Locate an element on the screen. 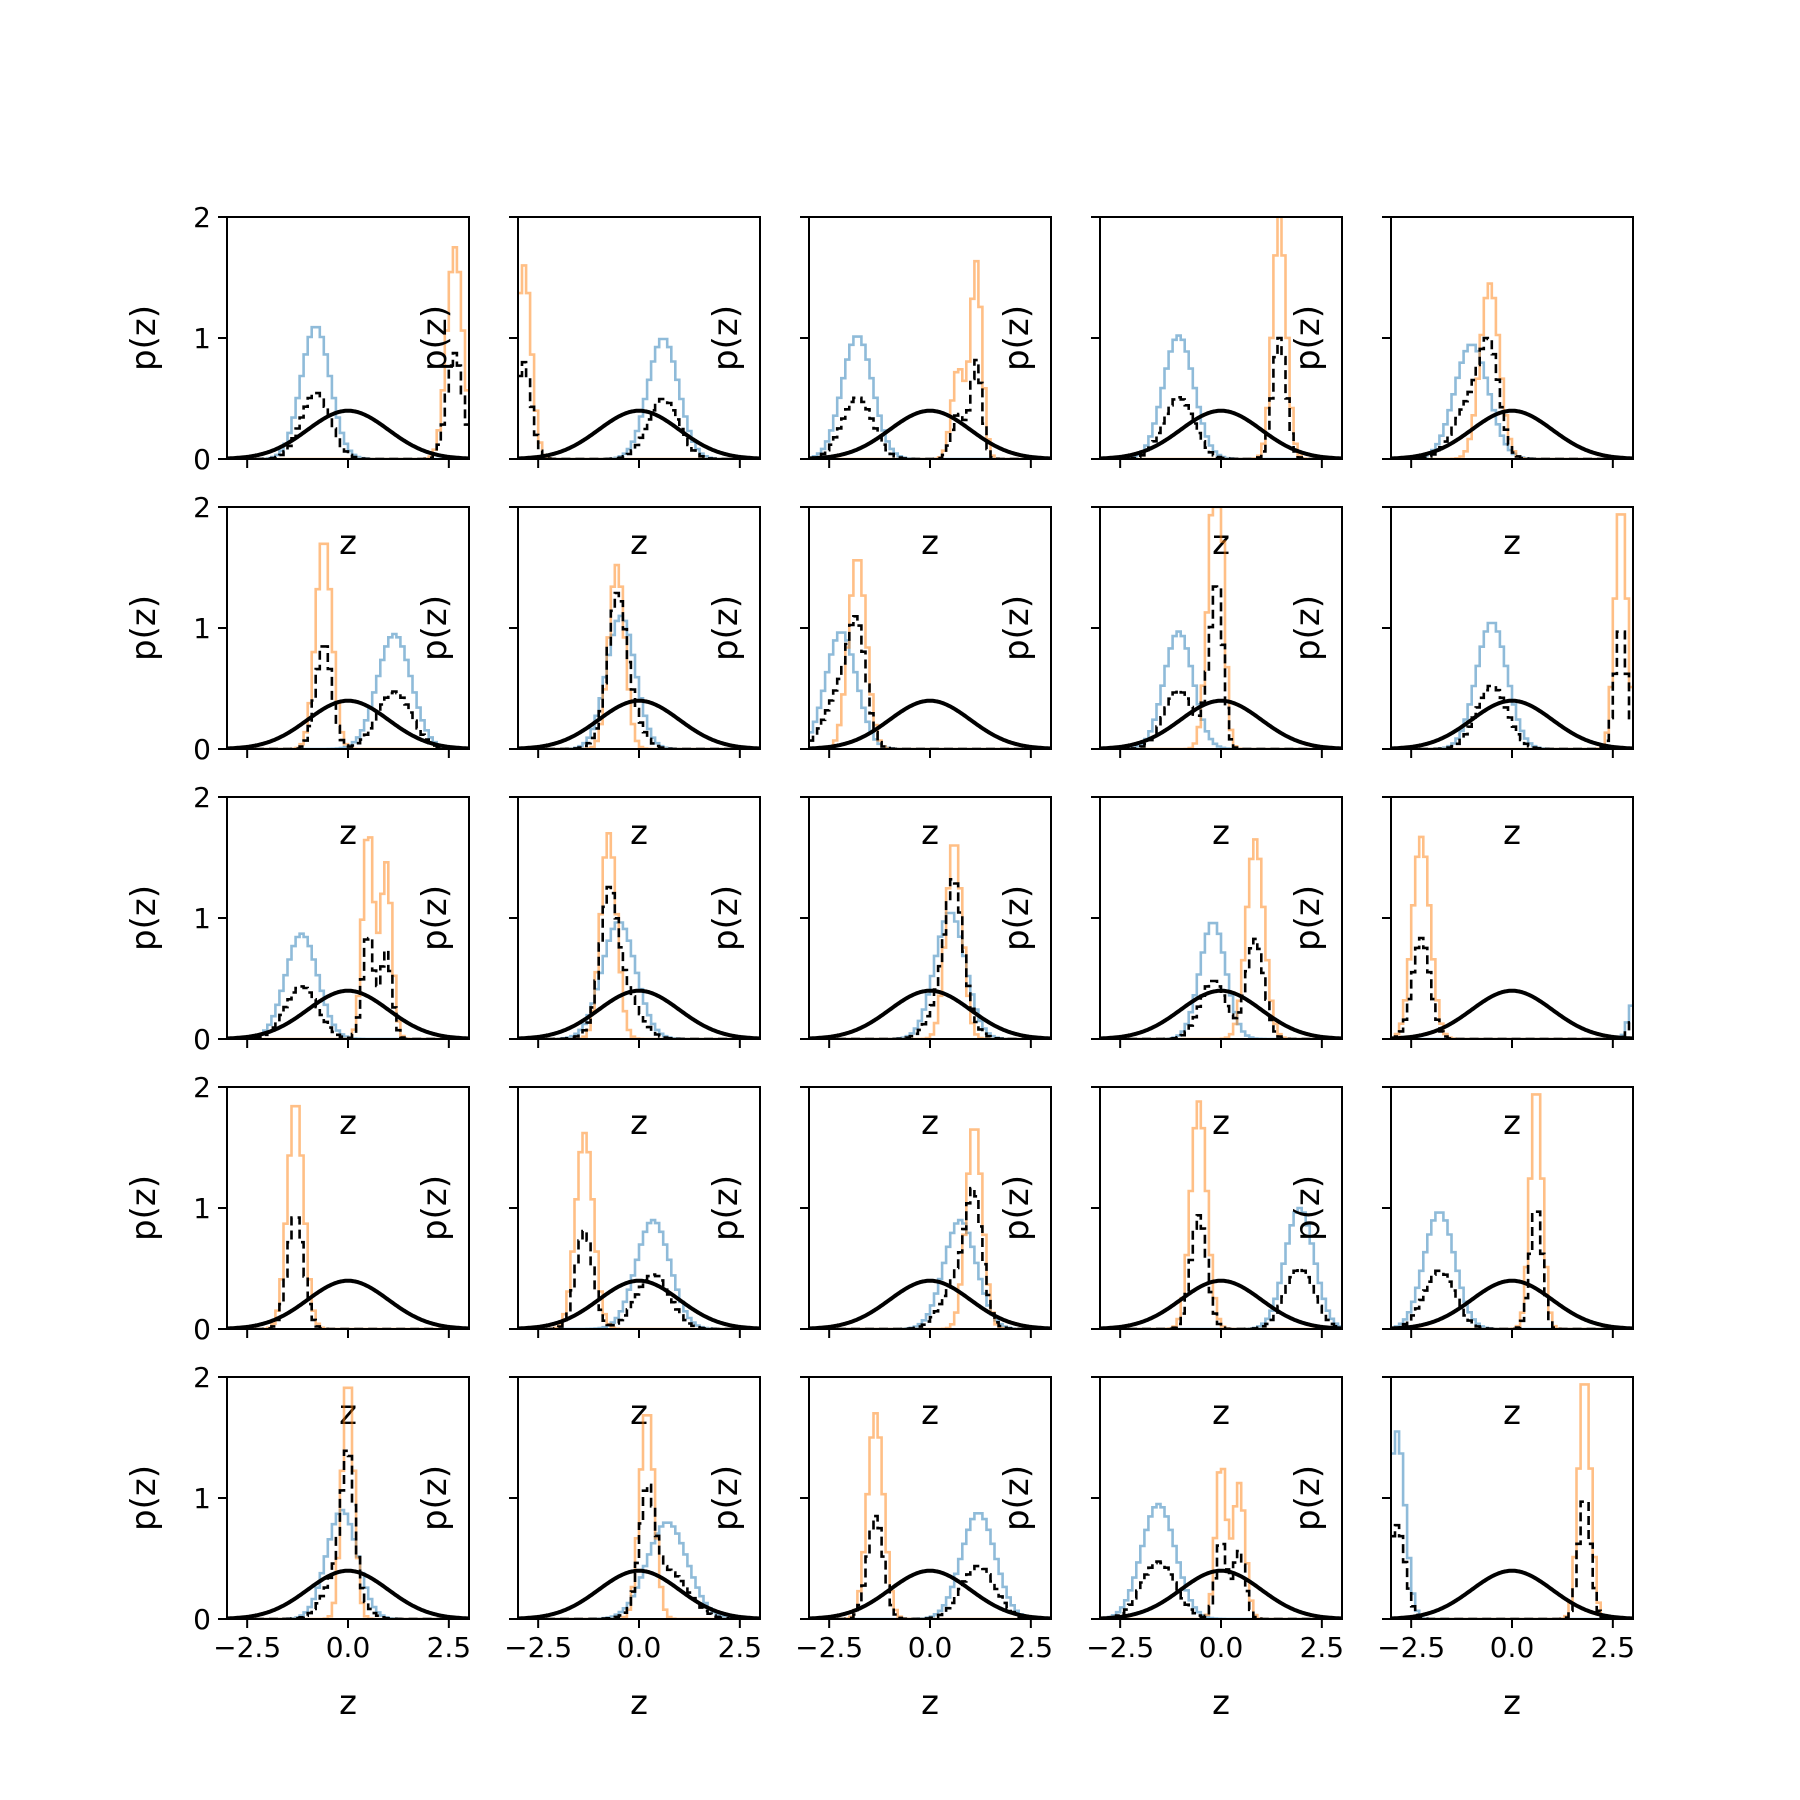 This screenshot has height=1800, width=1800. subplot-r3-c3: z p(z) is located at coordinates (879, 969).